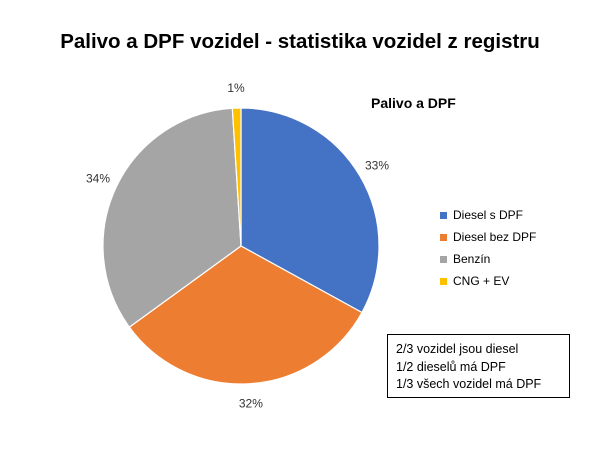  Describe the element at coordinates (245, 315) in the screenshot. I see `pie-slice-diesel-bez-dpf` at that location.